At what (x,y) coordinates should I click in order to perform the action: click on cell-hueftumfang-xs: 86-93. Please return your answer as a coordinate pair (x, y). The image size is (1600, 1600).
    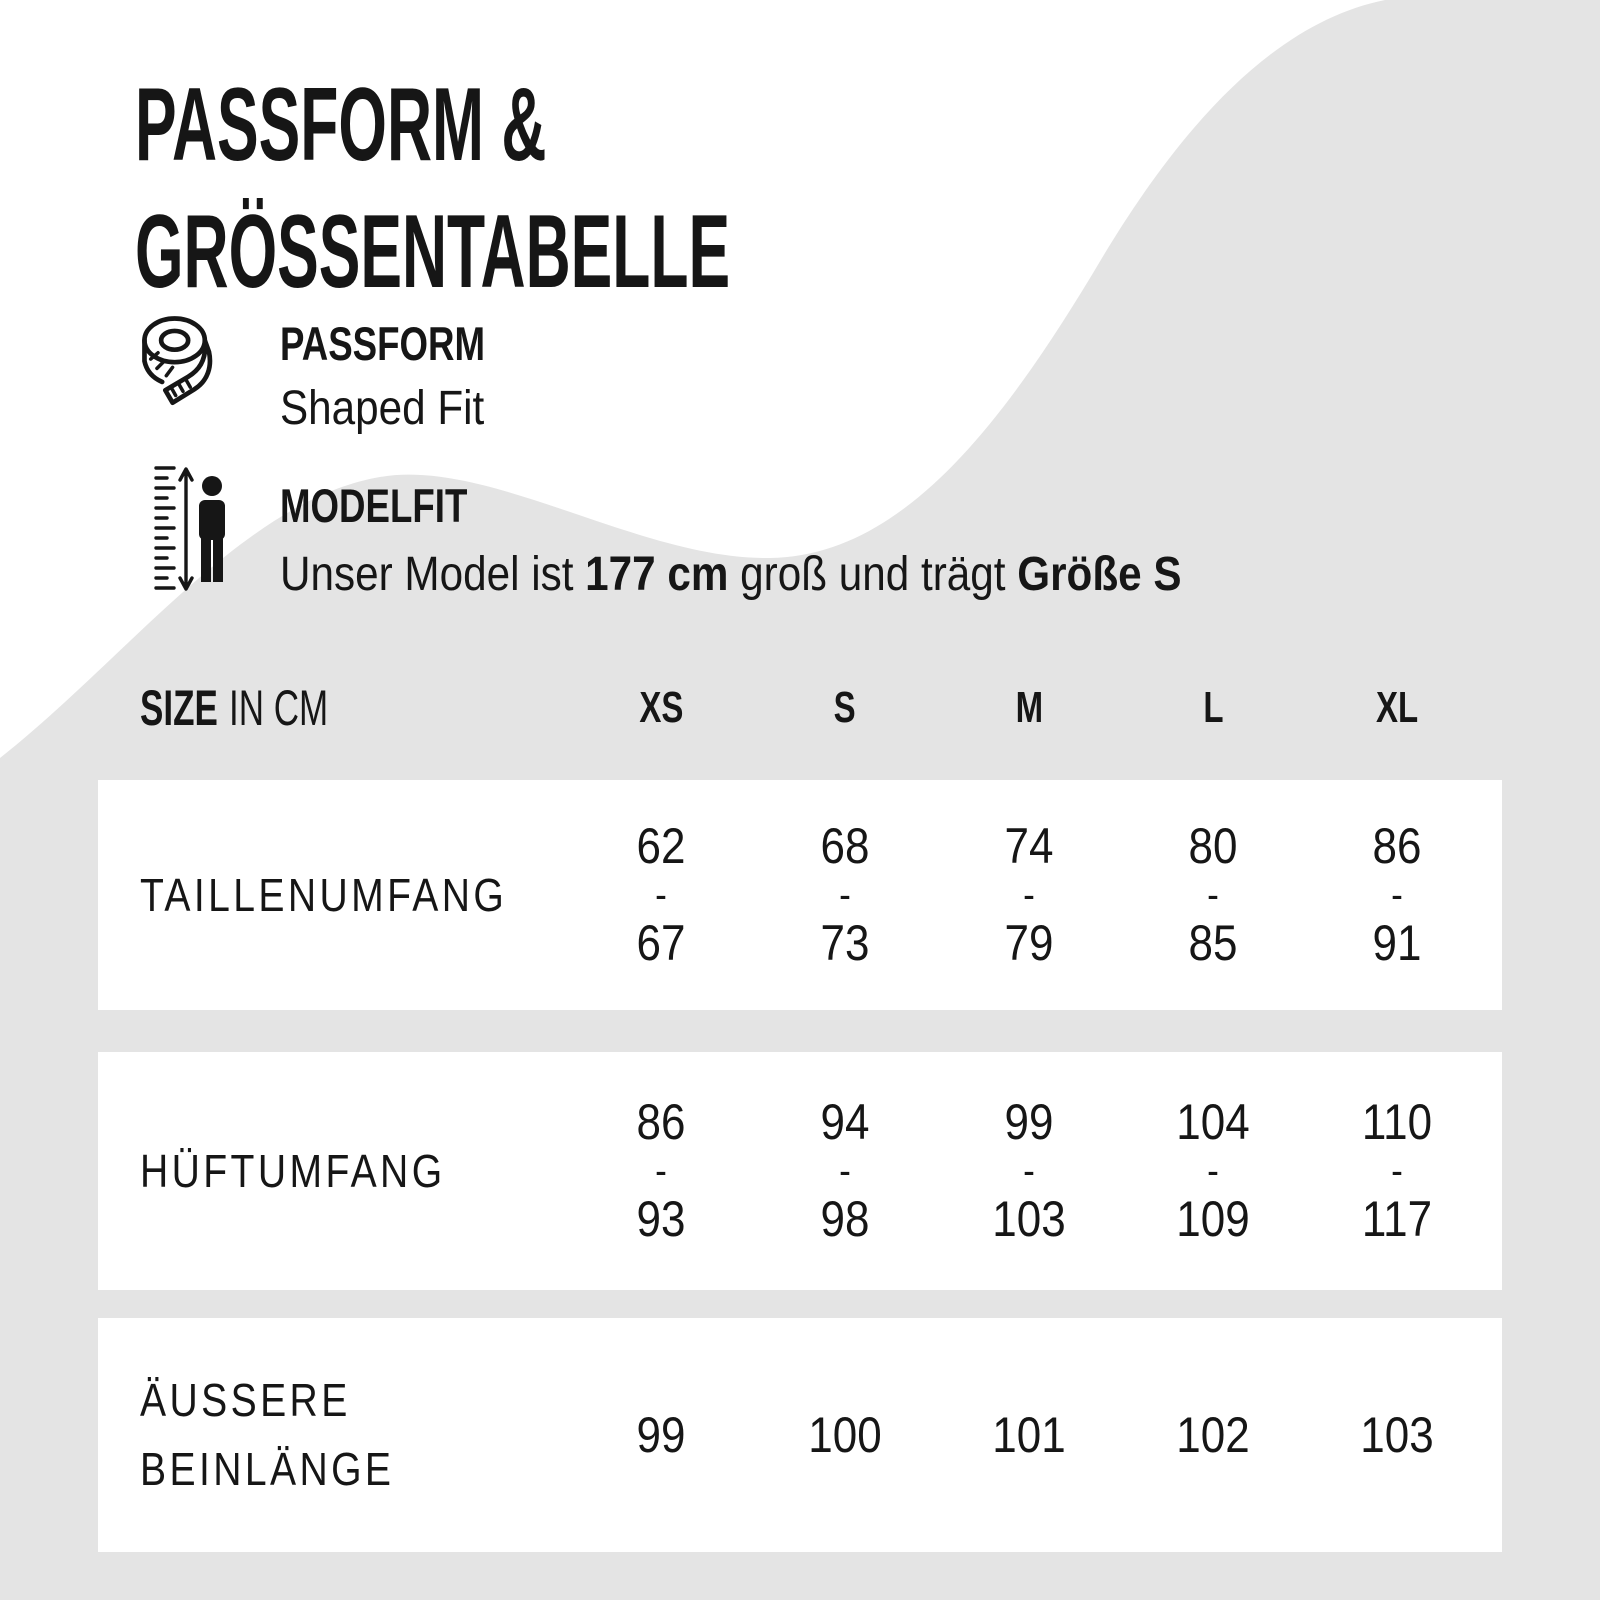
    Looking at the image, I should click on (661, 1170).